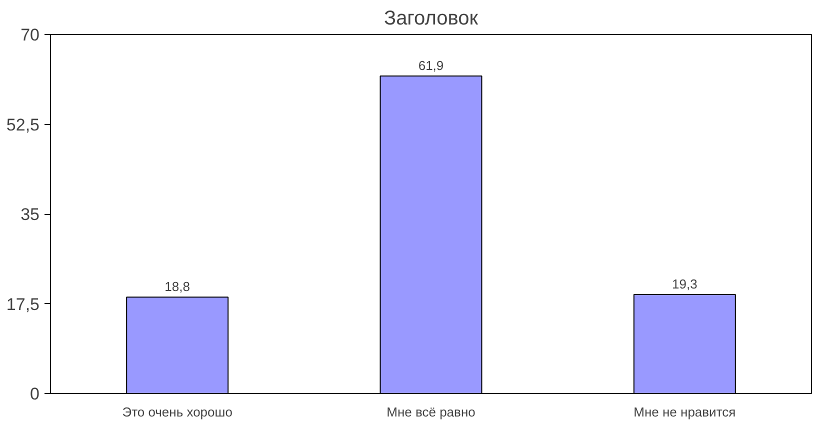  I want to click on x-tick-label: Мне не нравится, so click(685, 412).